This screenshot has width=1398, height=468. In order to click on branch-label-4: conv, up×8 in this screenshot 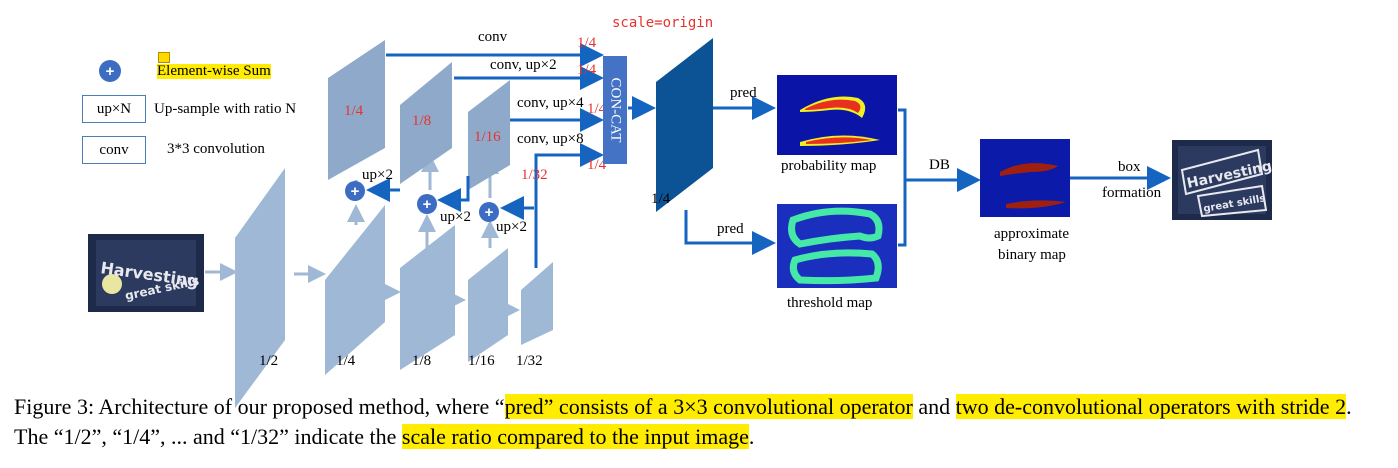, I will do `click(550, 139)`.